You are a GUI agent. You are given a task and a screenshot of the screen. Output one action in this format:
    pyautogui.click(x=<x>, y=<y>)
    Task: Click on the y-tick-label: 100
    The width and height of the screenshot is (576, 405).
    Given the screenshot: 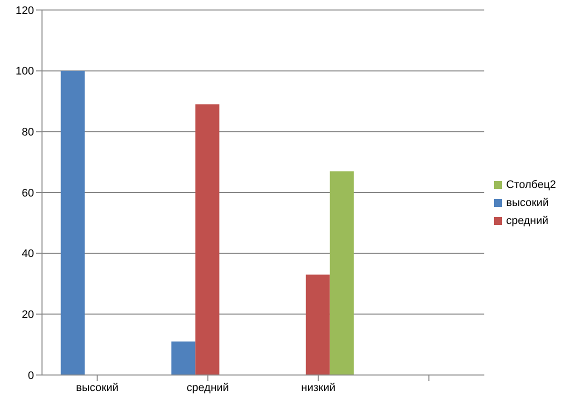 What is the action you would take?
    pyautogui.click(x=25, y=72)
    